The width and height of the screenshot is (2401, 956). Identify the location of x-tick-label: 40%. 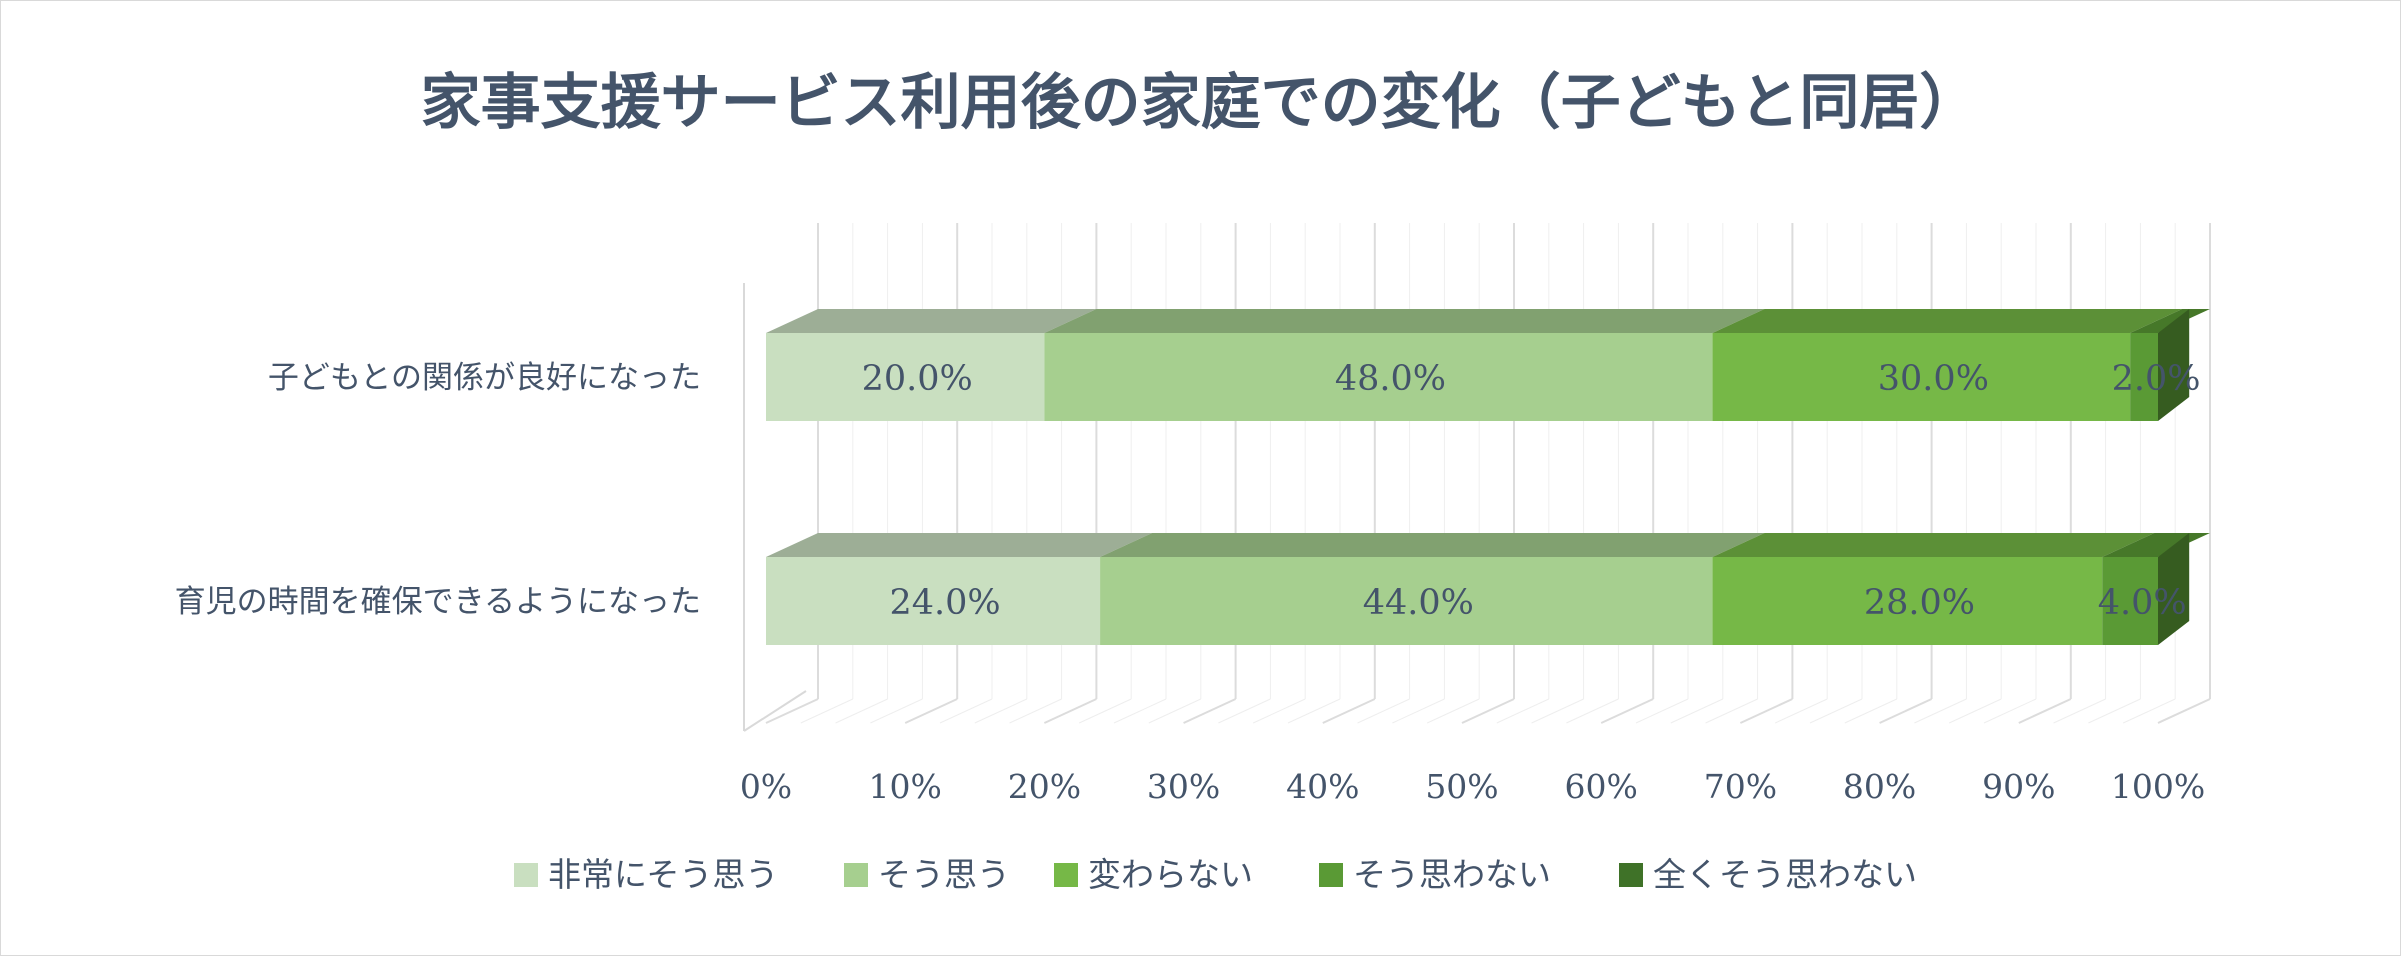
(1322, 786).